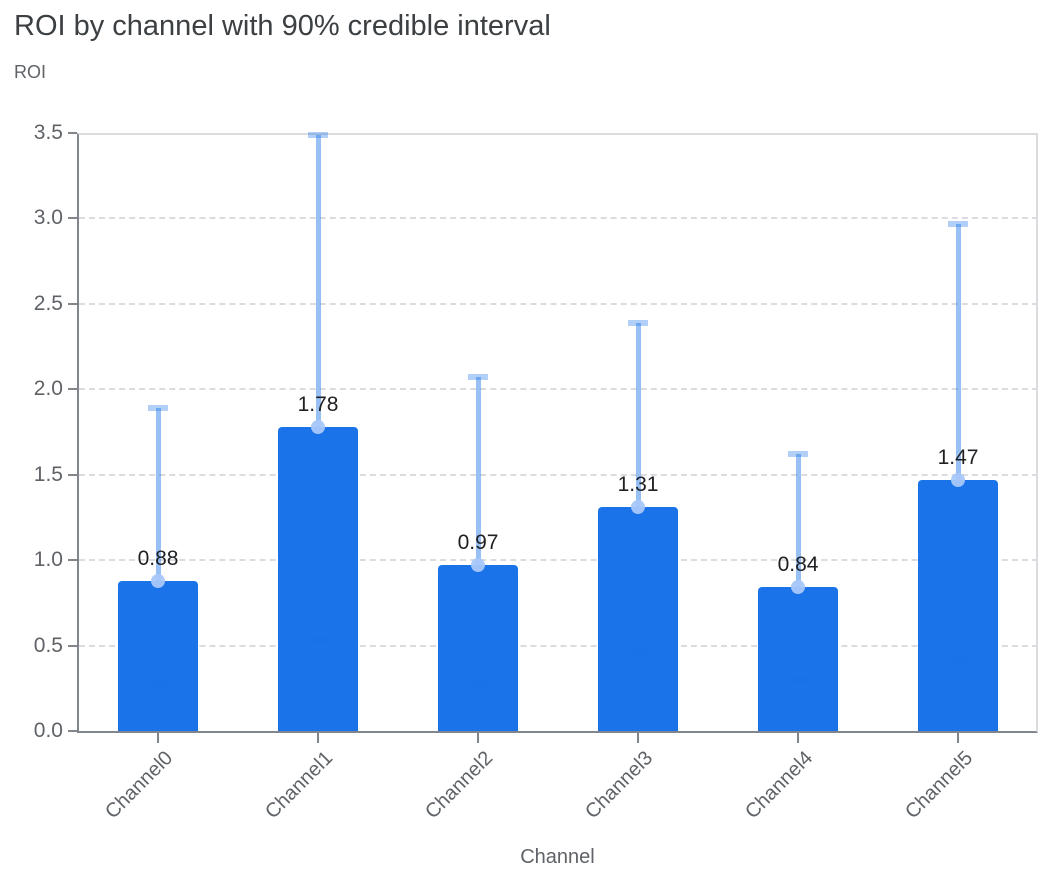 This screenshot has width=1048, height=886. Describe the element at coordinates (30, 72) in the screenshot. I see `y-axis-title: ROI` at that location.